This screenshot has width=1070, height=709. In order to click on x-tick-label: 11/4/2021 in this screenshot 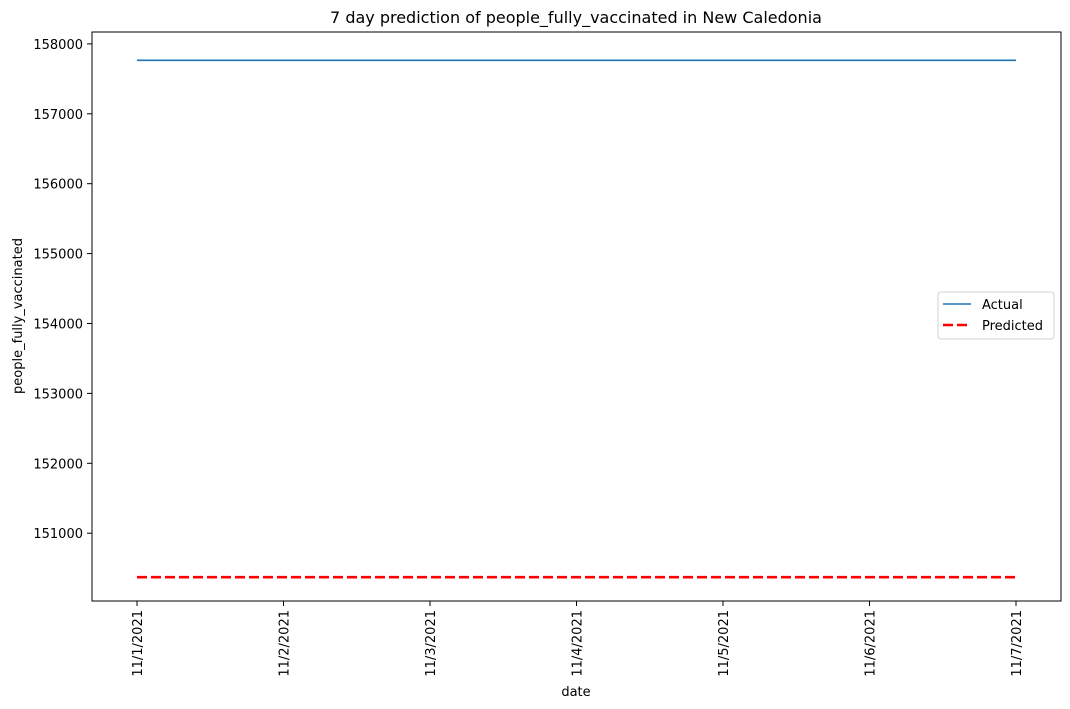, I will do `click(578, 643)`.